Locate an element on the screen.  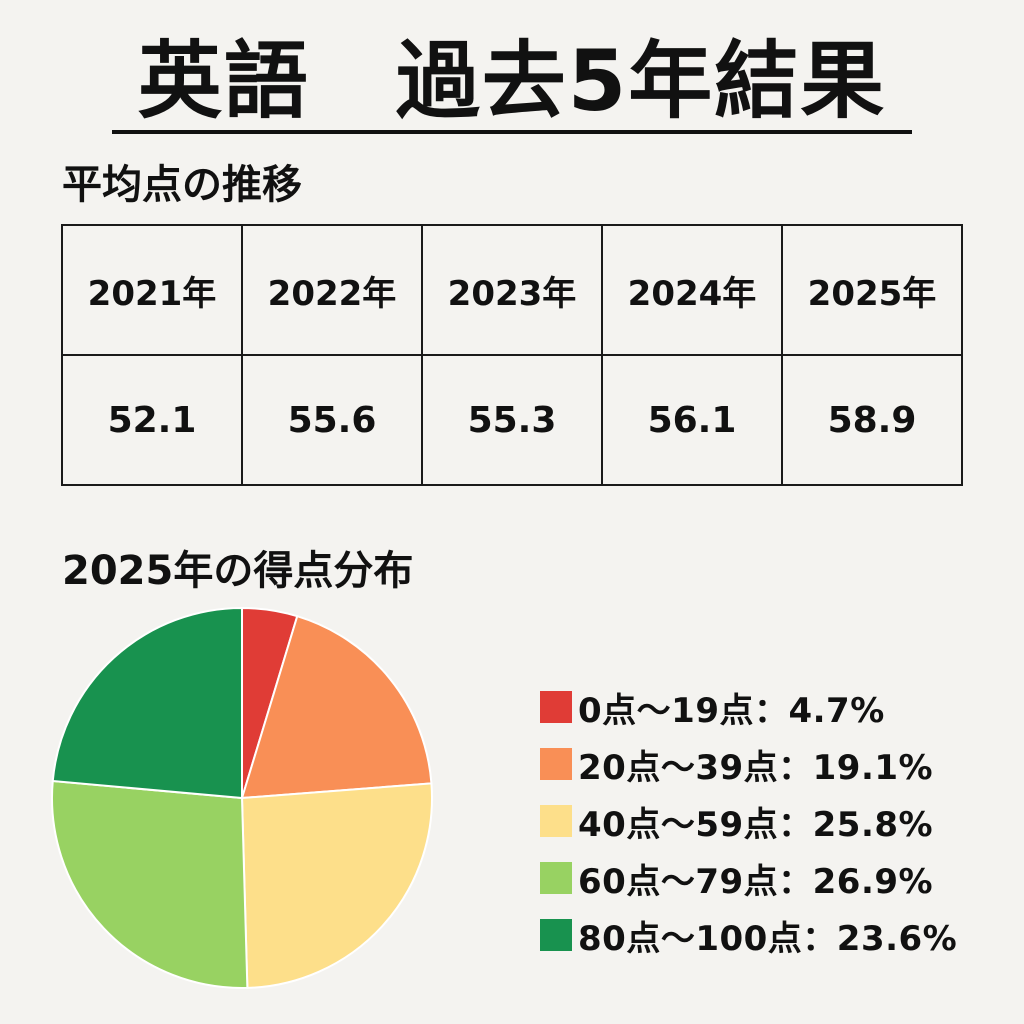
legend-label-4: 80点〜100点：23.6% is located at coordinates (768, 938).